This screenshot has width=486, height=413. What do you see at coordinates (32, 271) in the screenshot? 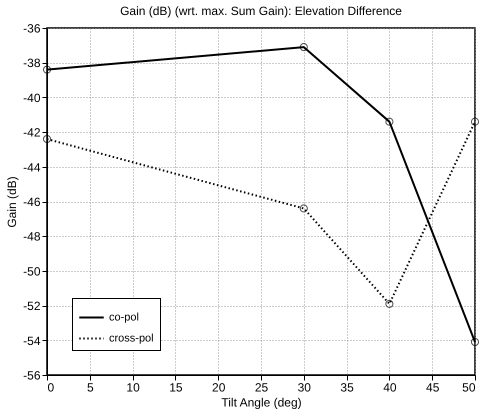
I see `y-tick-label: -50` at bounding box center [32, 271].